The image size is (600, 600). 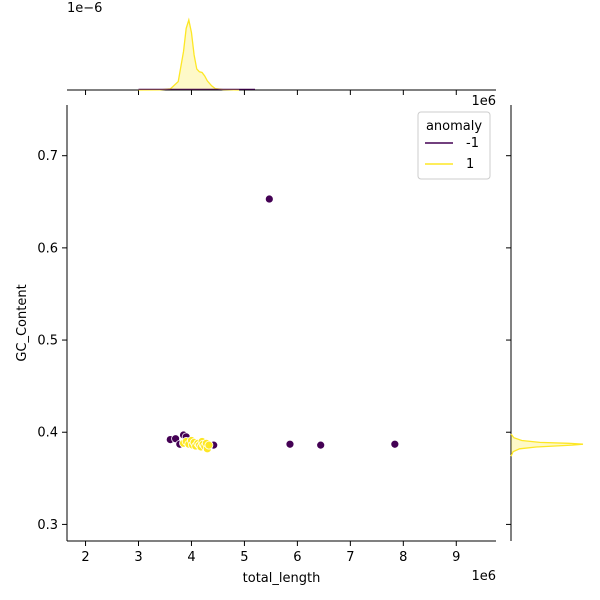 What do you see at coordinates (47, 248) in the screenshot?
I see `y-tick-label: 0.6` at bounding box center [47, 248].